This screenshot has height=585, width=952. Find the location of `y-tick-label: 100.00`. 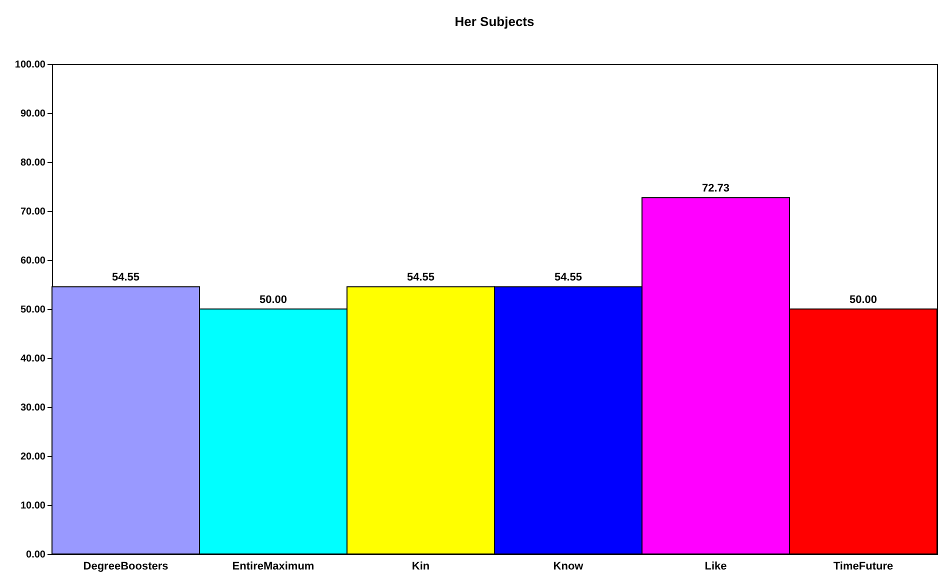

y-tick-label: 100.00 is located at coordinates (30, 65).